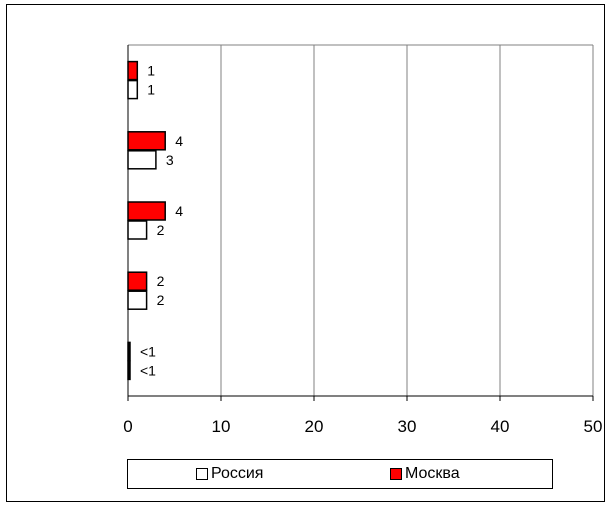 The width and height of the screenshot is (611, 508). I want to click on x-tick-label: 0, so click(127, 426).